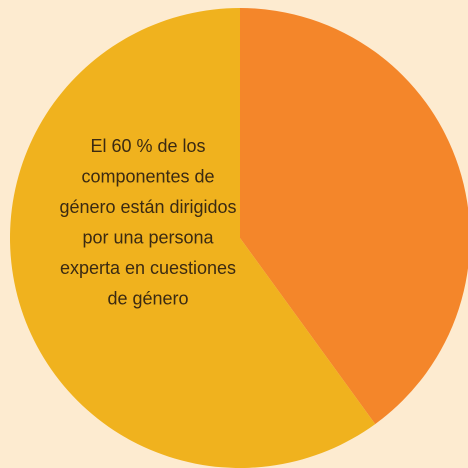 This screenshot has height=468, width=468. Describe the element at coordinates (147, 298) in the screenshot. I see `annotation-line: de género` at that location.